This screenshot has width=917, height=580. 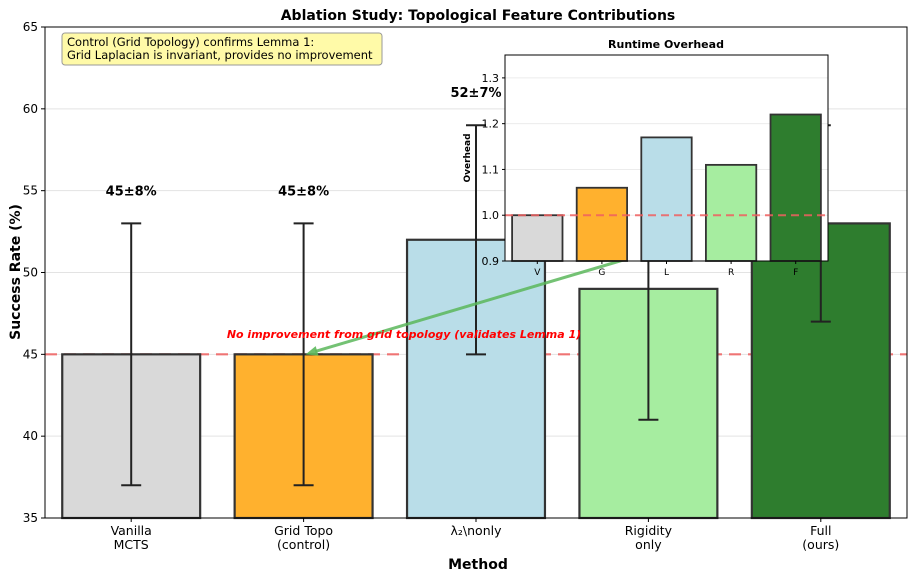 What do you see at coordinates (30, 436) in the screenshot?
I see `y-tick-label: 40` at bounding box center [30, 436].